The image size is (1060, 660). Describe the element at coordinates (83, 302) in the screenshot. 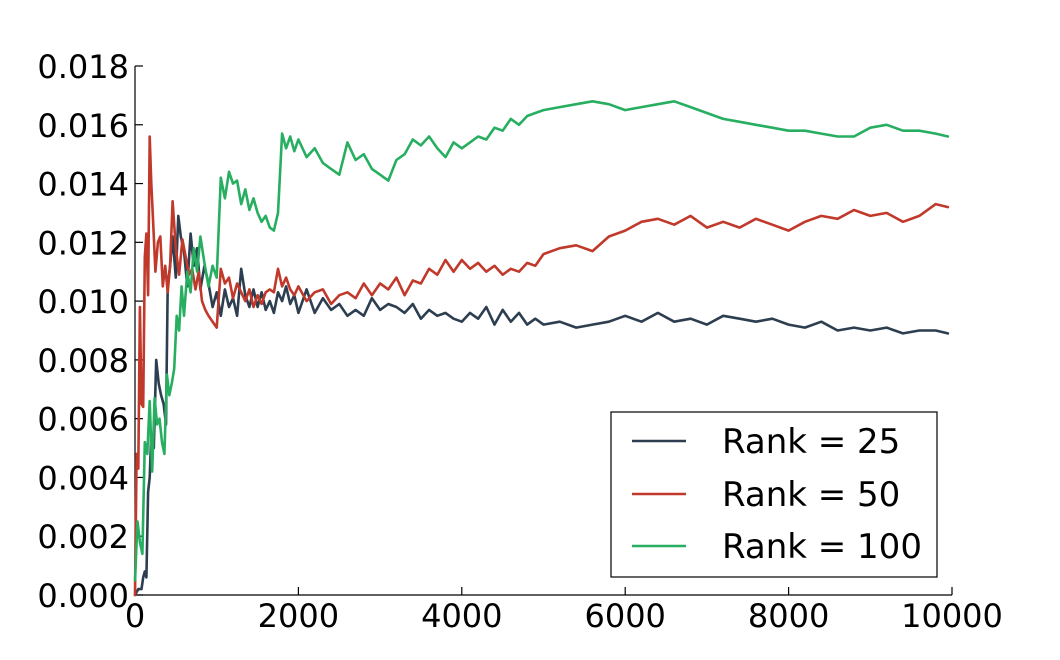

I see `y-tick-label: 0.010` at that location.